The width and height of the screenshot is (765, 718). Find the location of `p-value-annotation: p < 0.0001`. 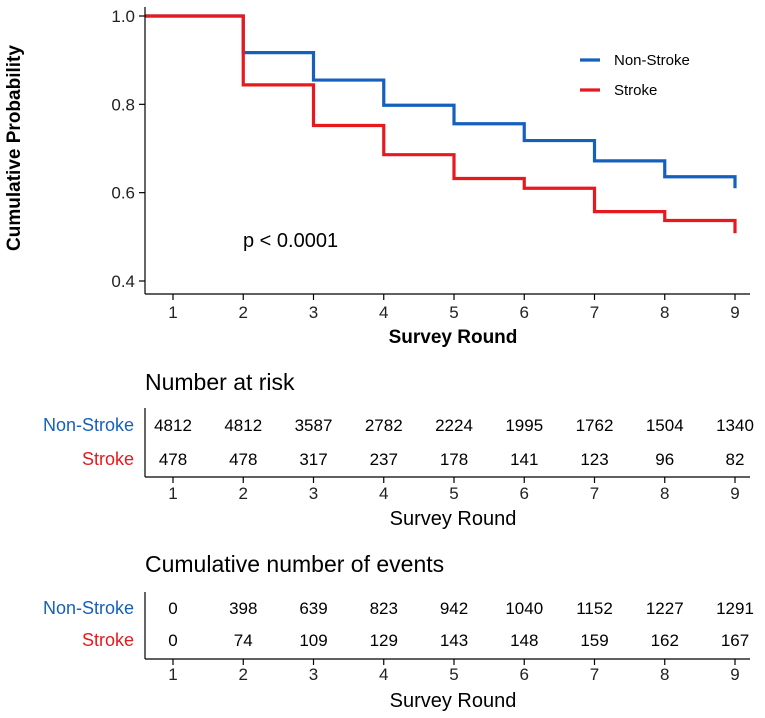

p-value-annotation: p < 0.0001 is located at coordinates (290, 241).